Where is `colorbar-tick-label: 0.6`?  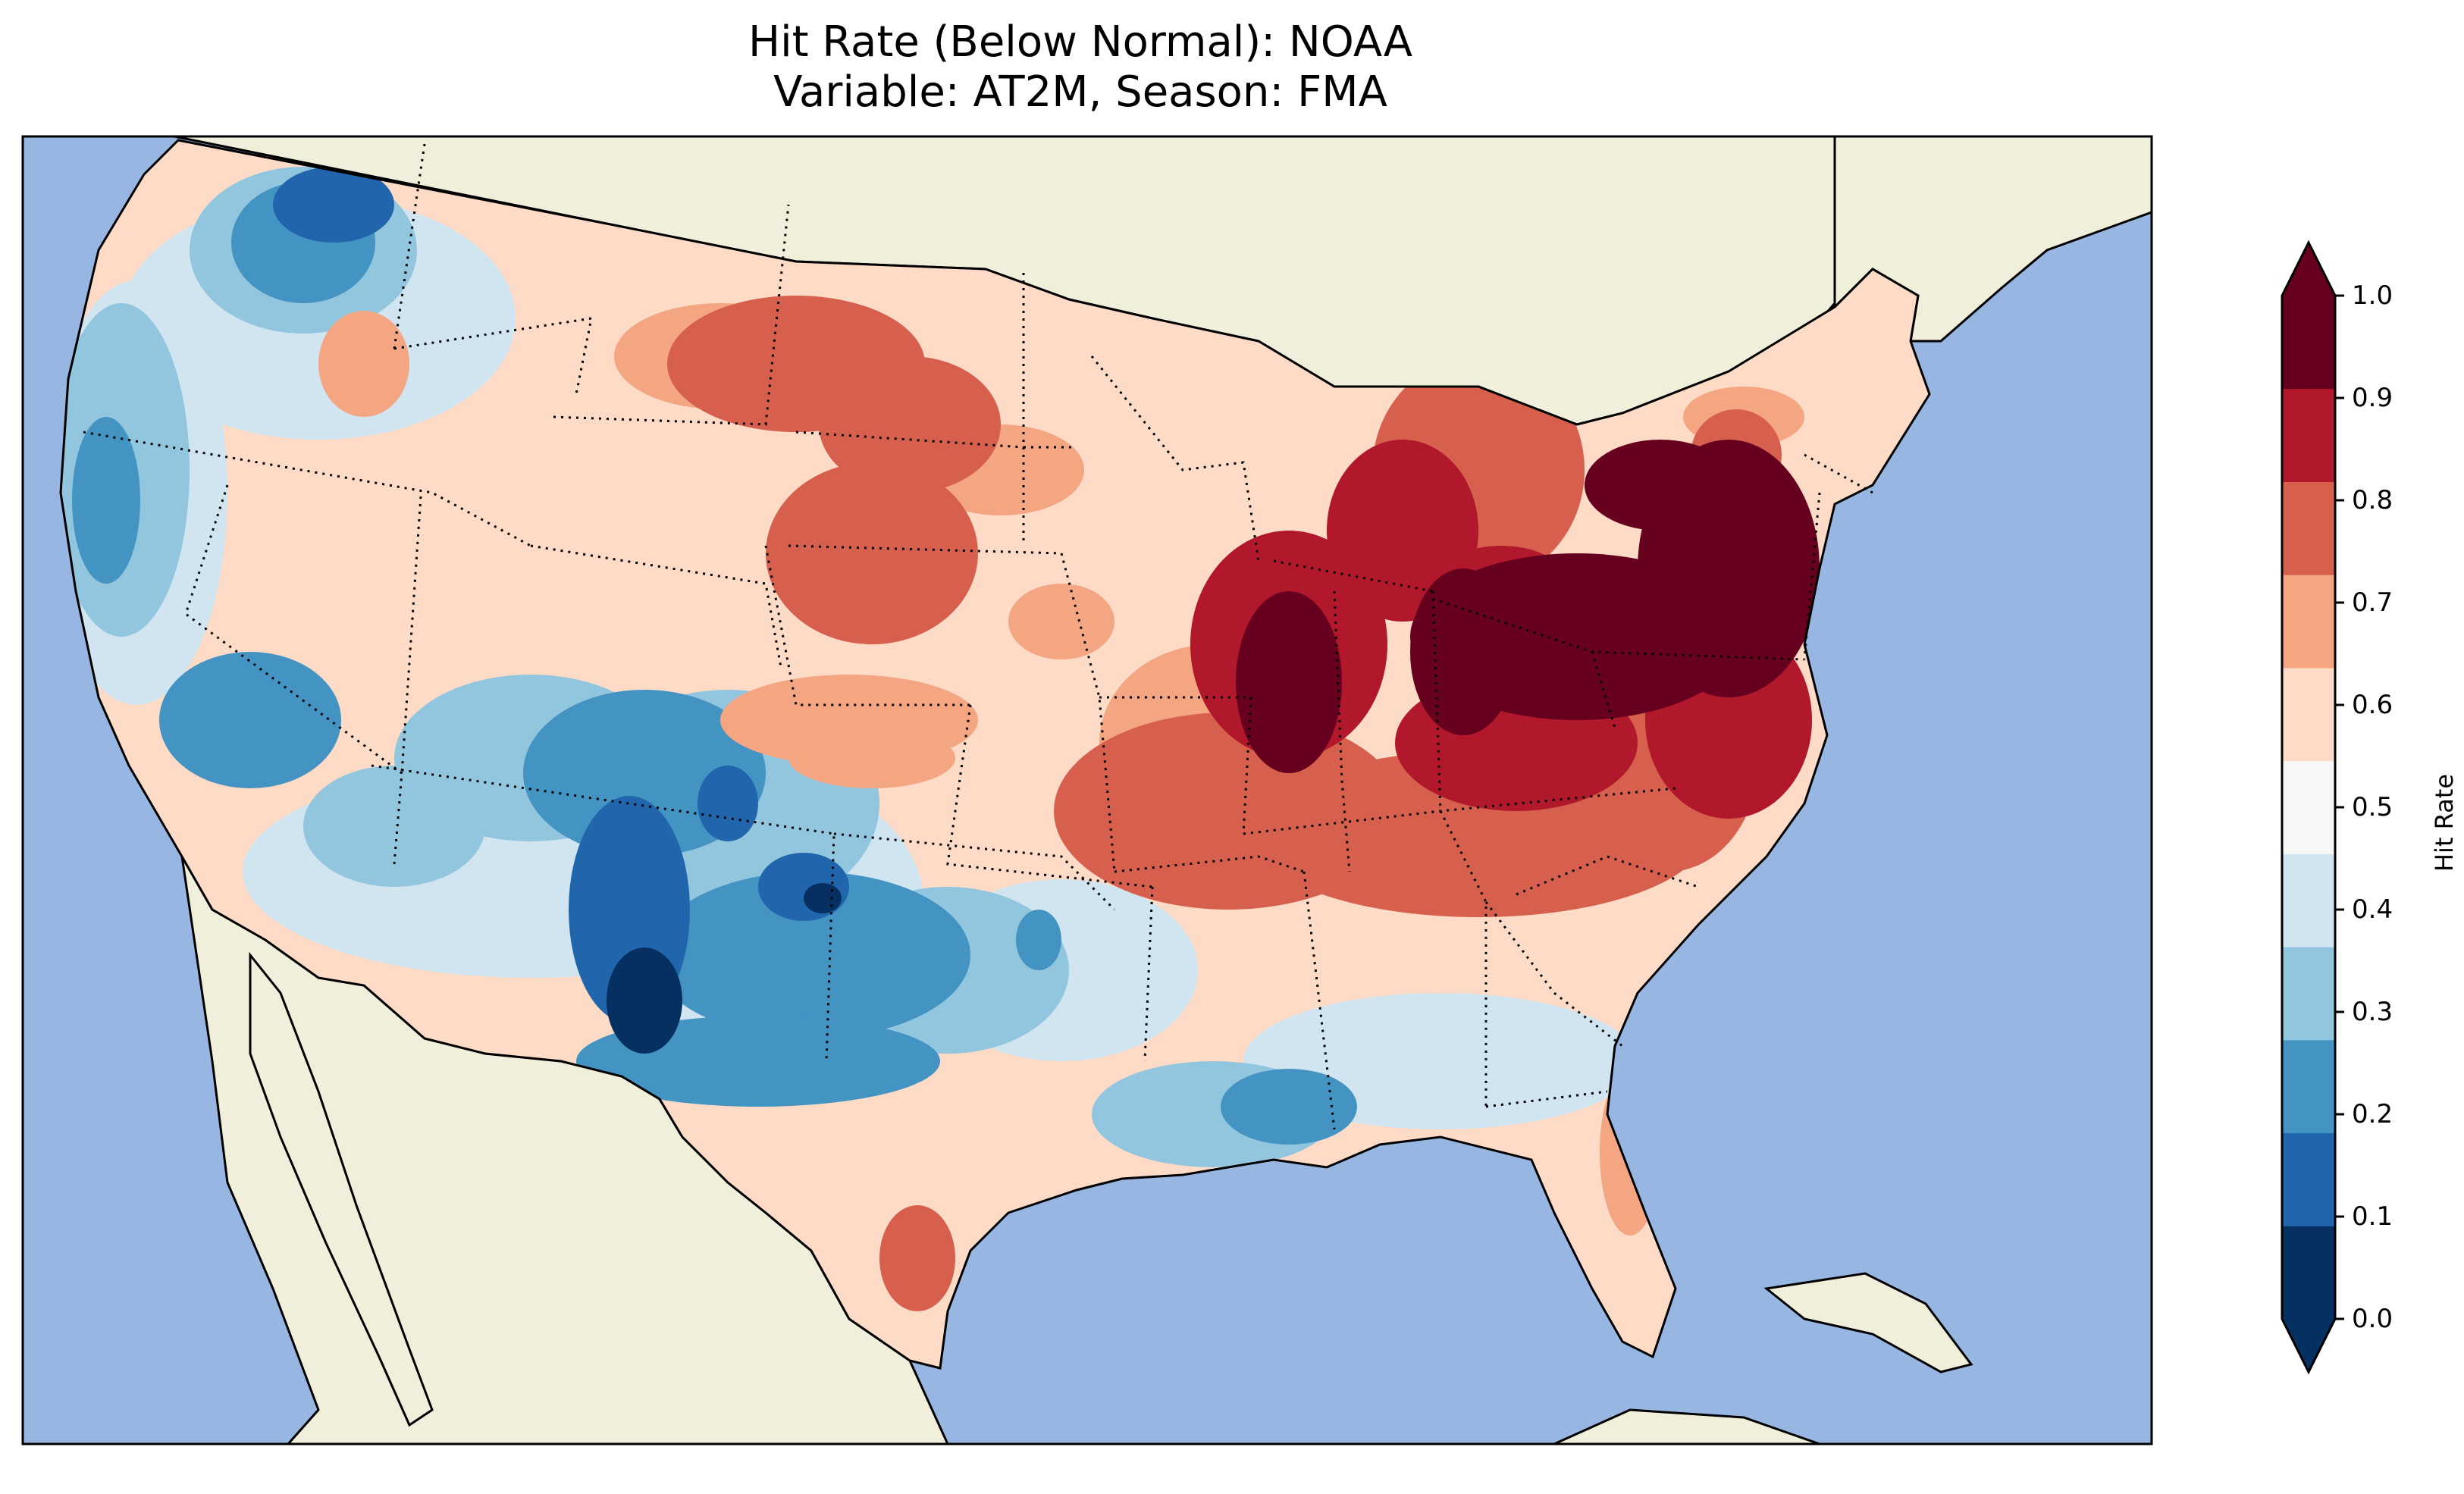
colorbar-tick-label: 0.6 is located at coordinates (2372, 705).